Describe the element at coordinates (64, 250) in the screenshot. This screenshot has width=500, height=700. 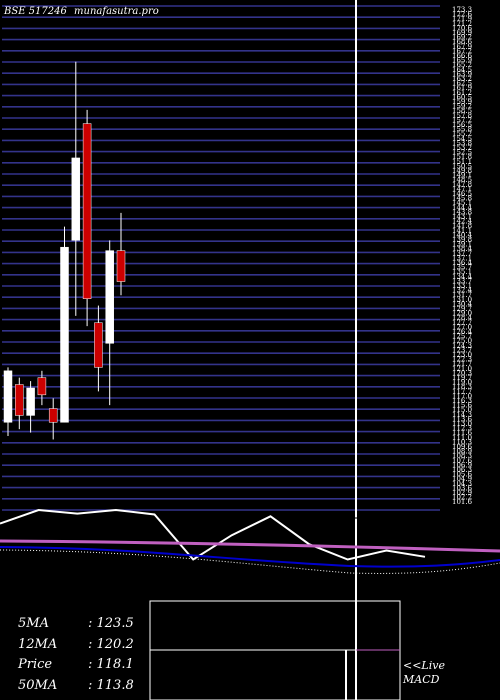
I see `candlesticks` at that location.